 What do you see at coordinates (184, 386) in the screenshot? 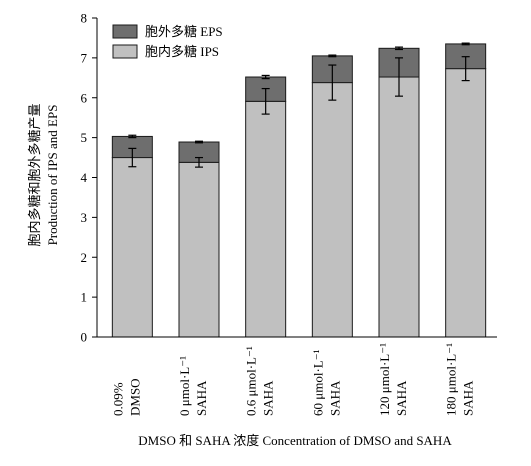
I see `x-category-label-1-line1: 0 μmol·L⁻¹` at bounding box center [184, 386].